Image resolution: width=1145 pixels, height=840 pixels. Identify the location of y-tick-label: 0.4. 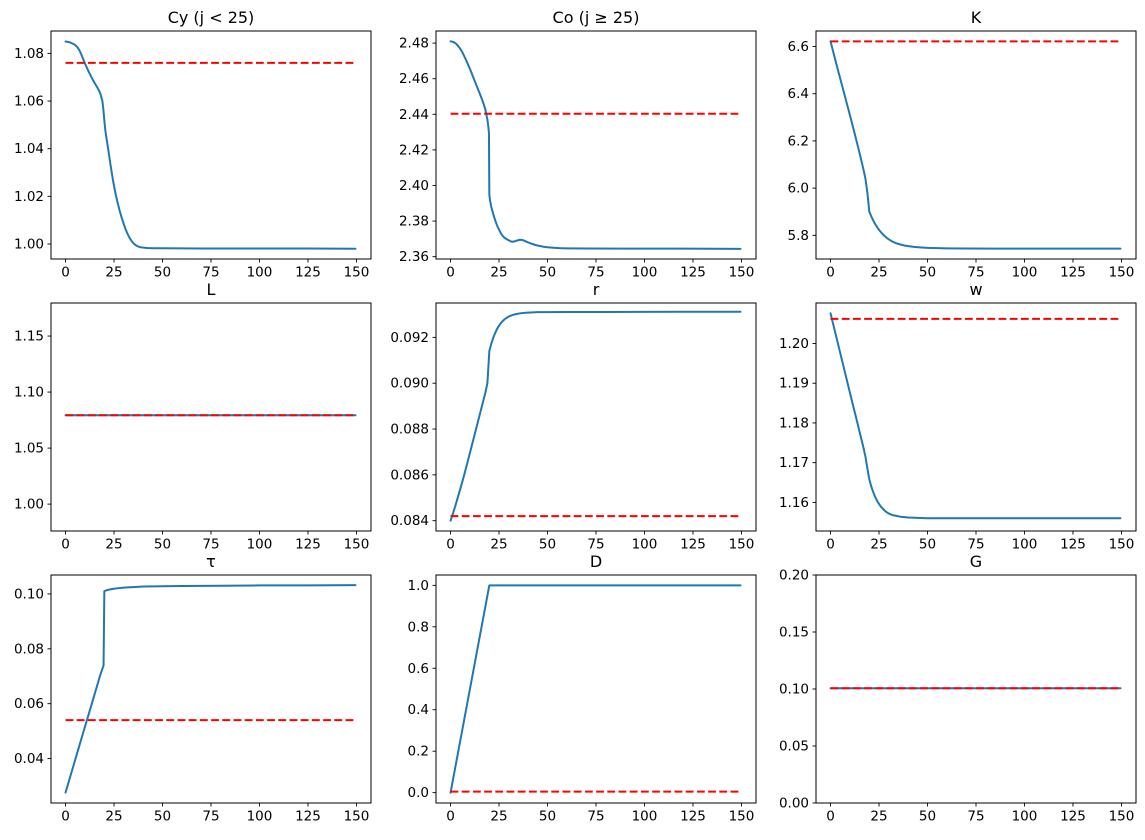
(418, 710).